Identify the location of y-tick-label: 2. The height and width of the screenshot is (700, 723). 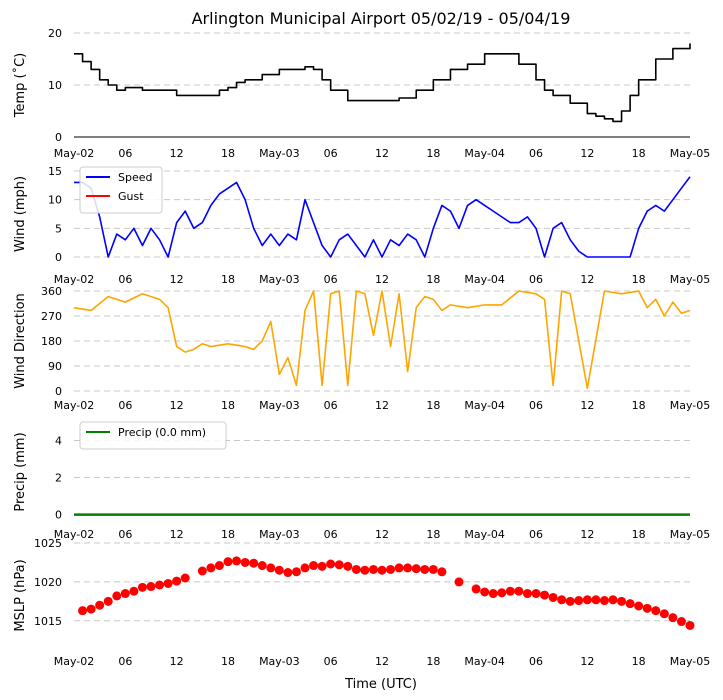
(58, 478).